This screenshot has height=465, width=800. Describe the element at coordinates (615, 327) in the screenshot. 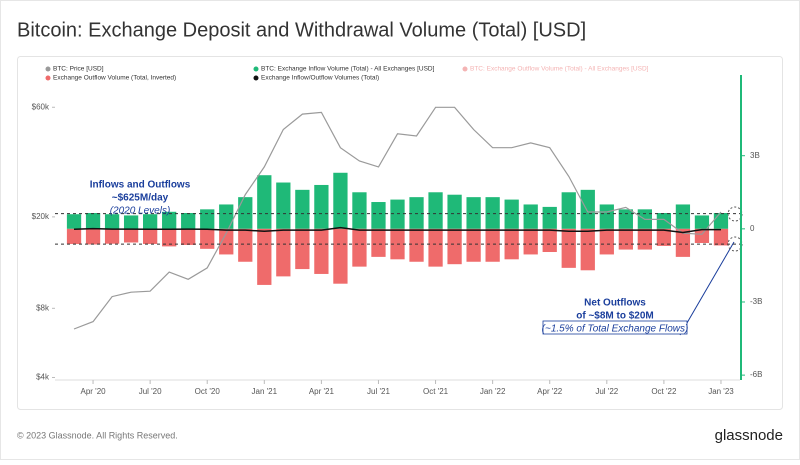

I see `annotation-box` at that location.